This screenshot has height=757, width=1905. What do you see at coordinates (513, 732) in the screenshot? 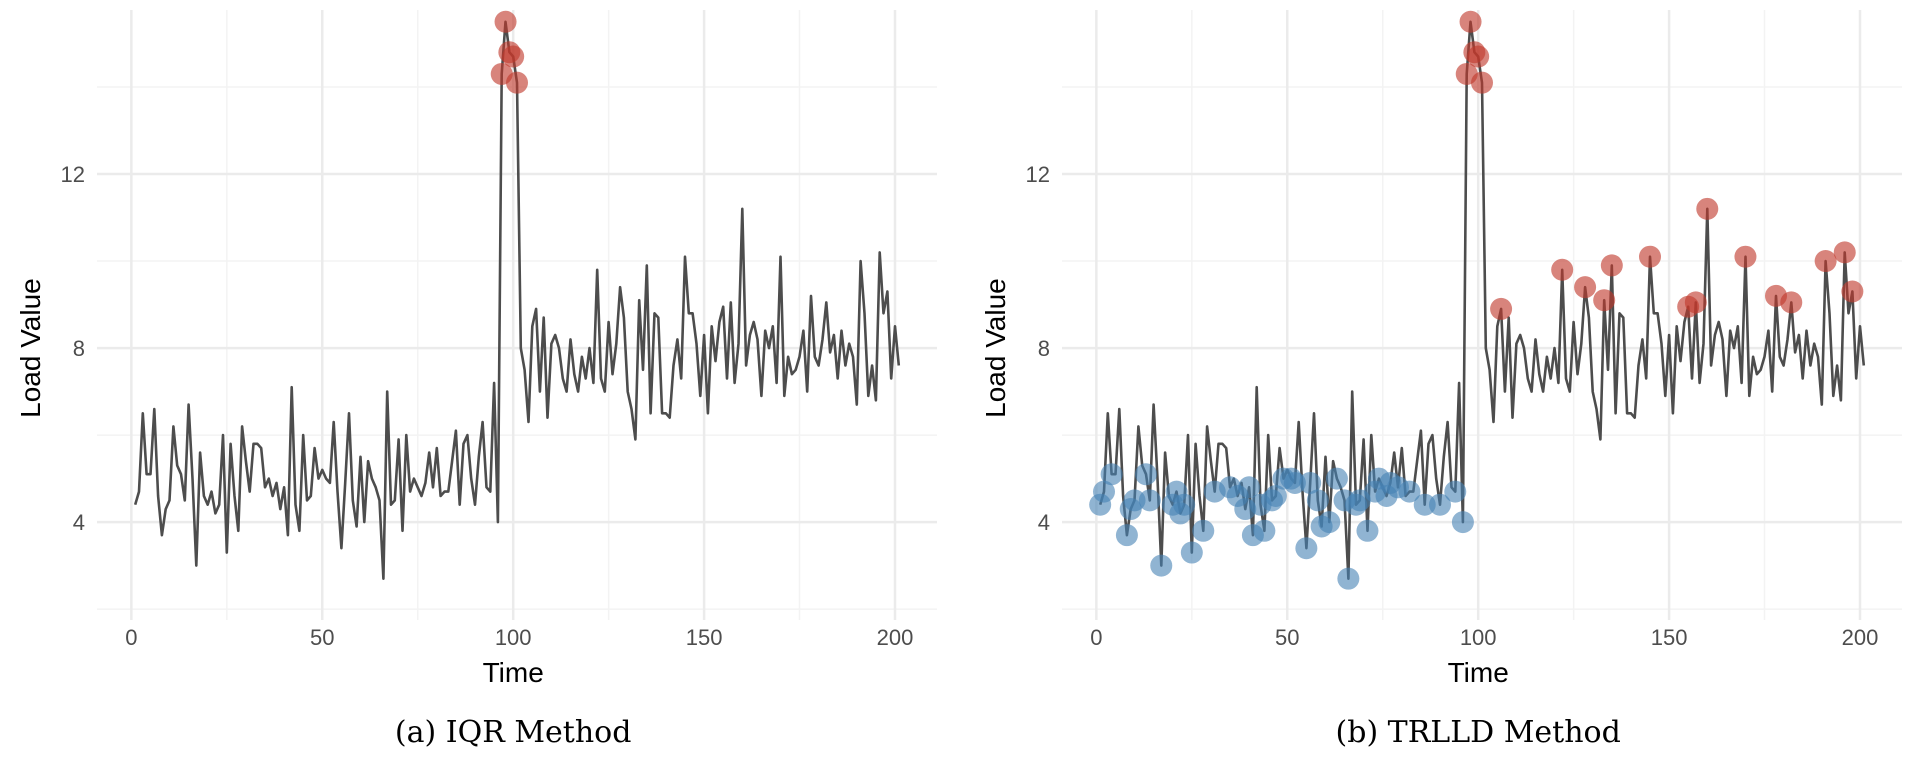
I see `panel-caption: (a) IQR Method` at bounding box center [513, 732].